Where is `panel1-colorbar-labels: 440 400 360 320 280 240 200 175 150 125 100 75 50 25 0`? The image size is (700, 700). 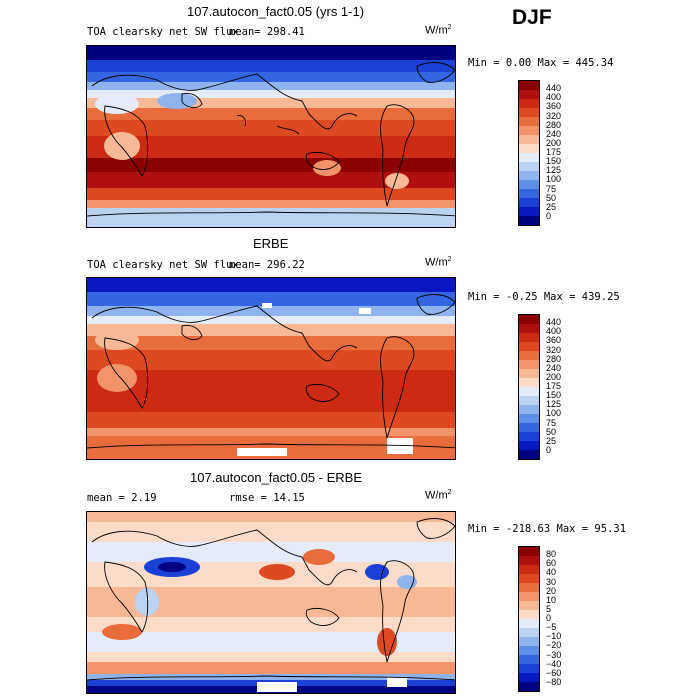 panel1-colorbar-labels: 440 400 360 320 280 240 200 175 150 125 100 75 50 25 0 is located at coordinates (566, 153).